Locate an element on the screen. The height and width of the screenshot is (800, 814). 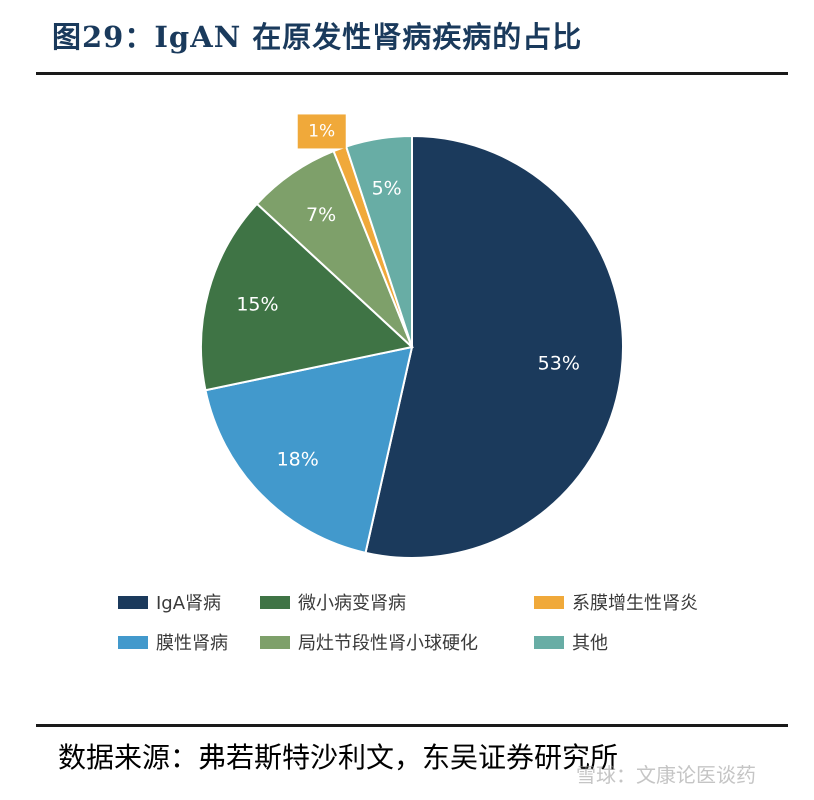
legend-swatch-membranous is located at coordinates (133, 642).